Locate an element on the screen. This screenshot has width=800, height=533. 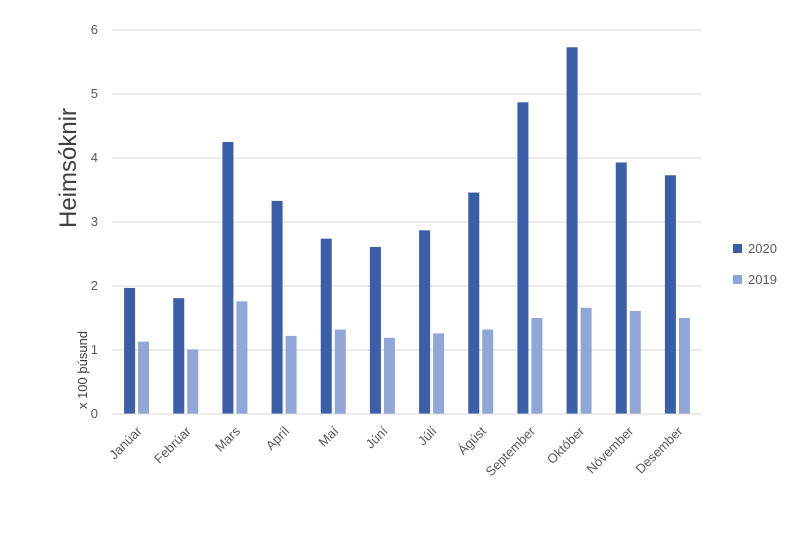
bar-2019-Ágúst is located at coordinates (488, 371).